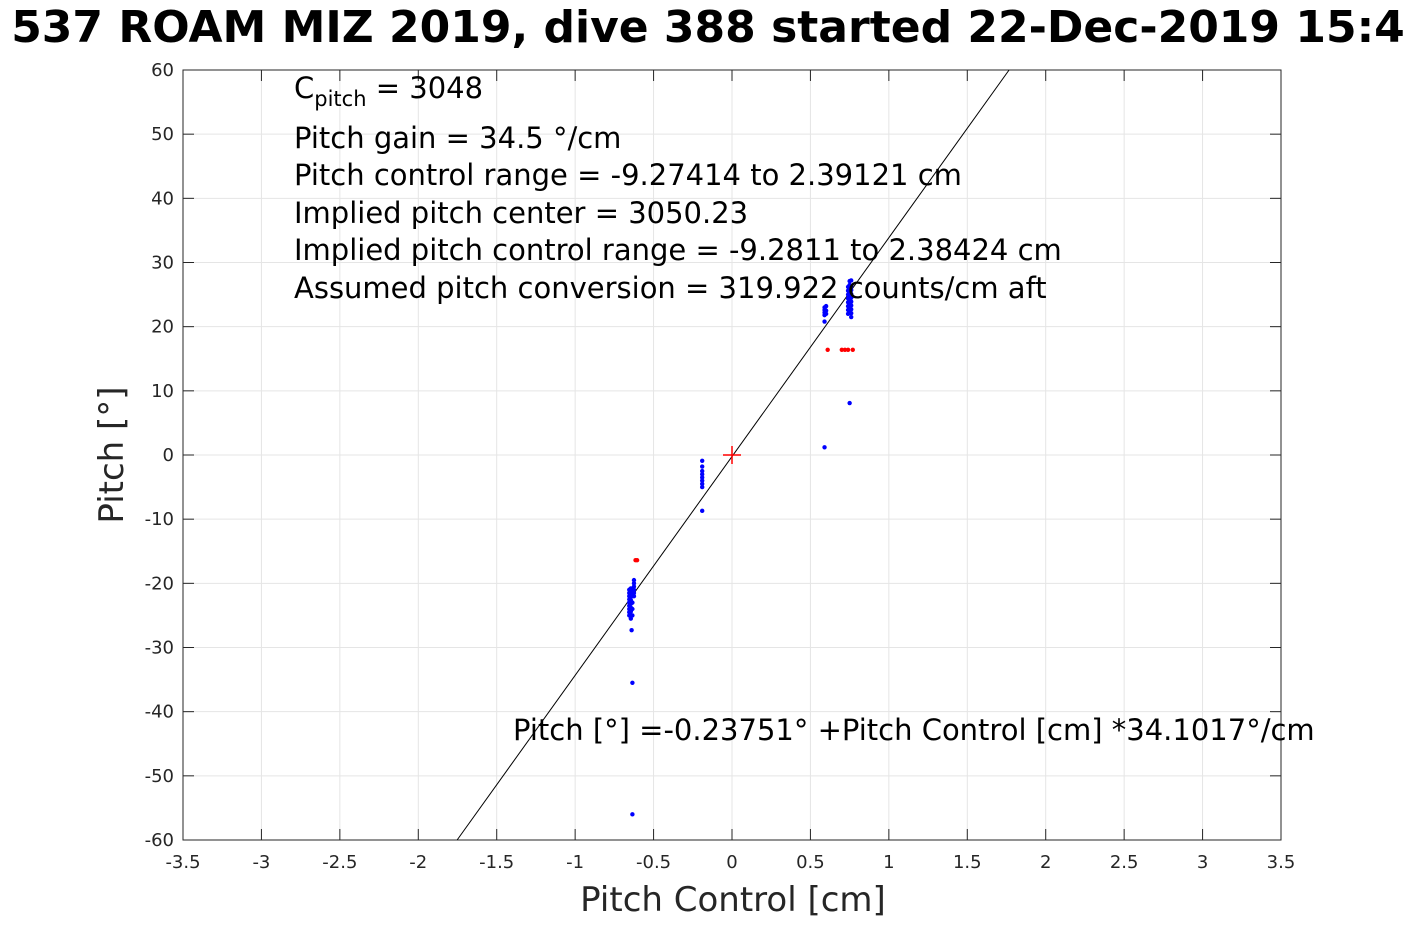 This screenshot has width=1417, height=945. Describe the element at coordinates (261, 862) in the screenshot. I see `x-tick-label: -3` at that location.